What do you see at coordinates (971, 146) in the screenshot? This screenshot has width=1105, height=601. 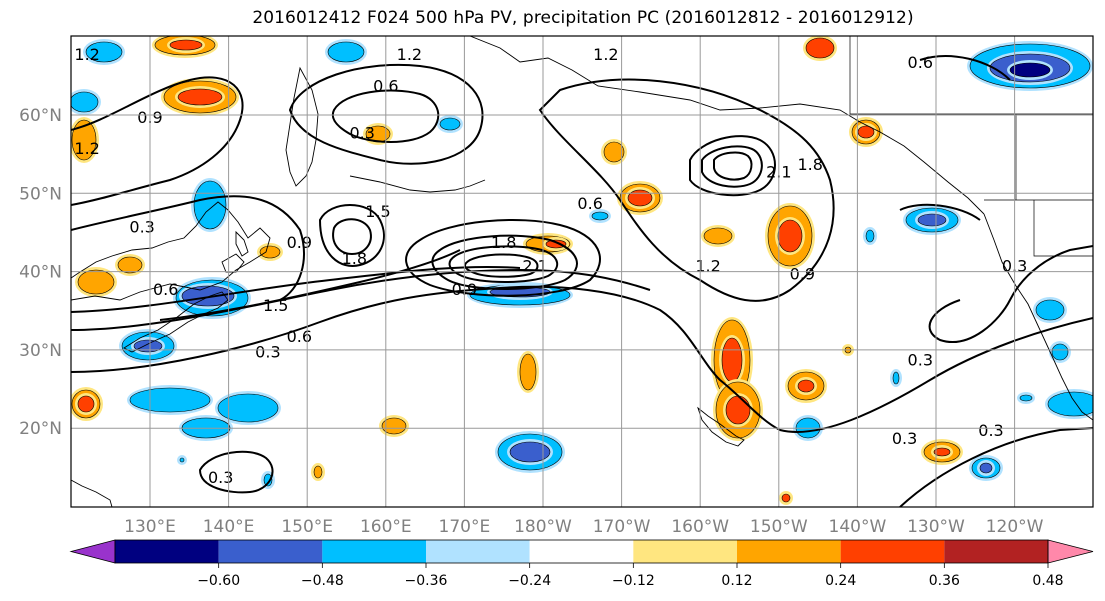 I see `political-borders` at bounding box center [971, 146].